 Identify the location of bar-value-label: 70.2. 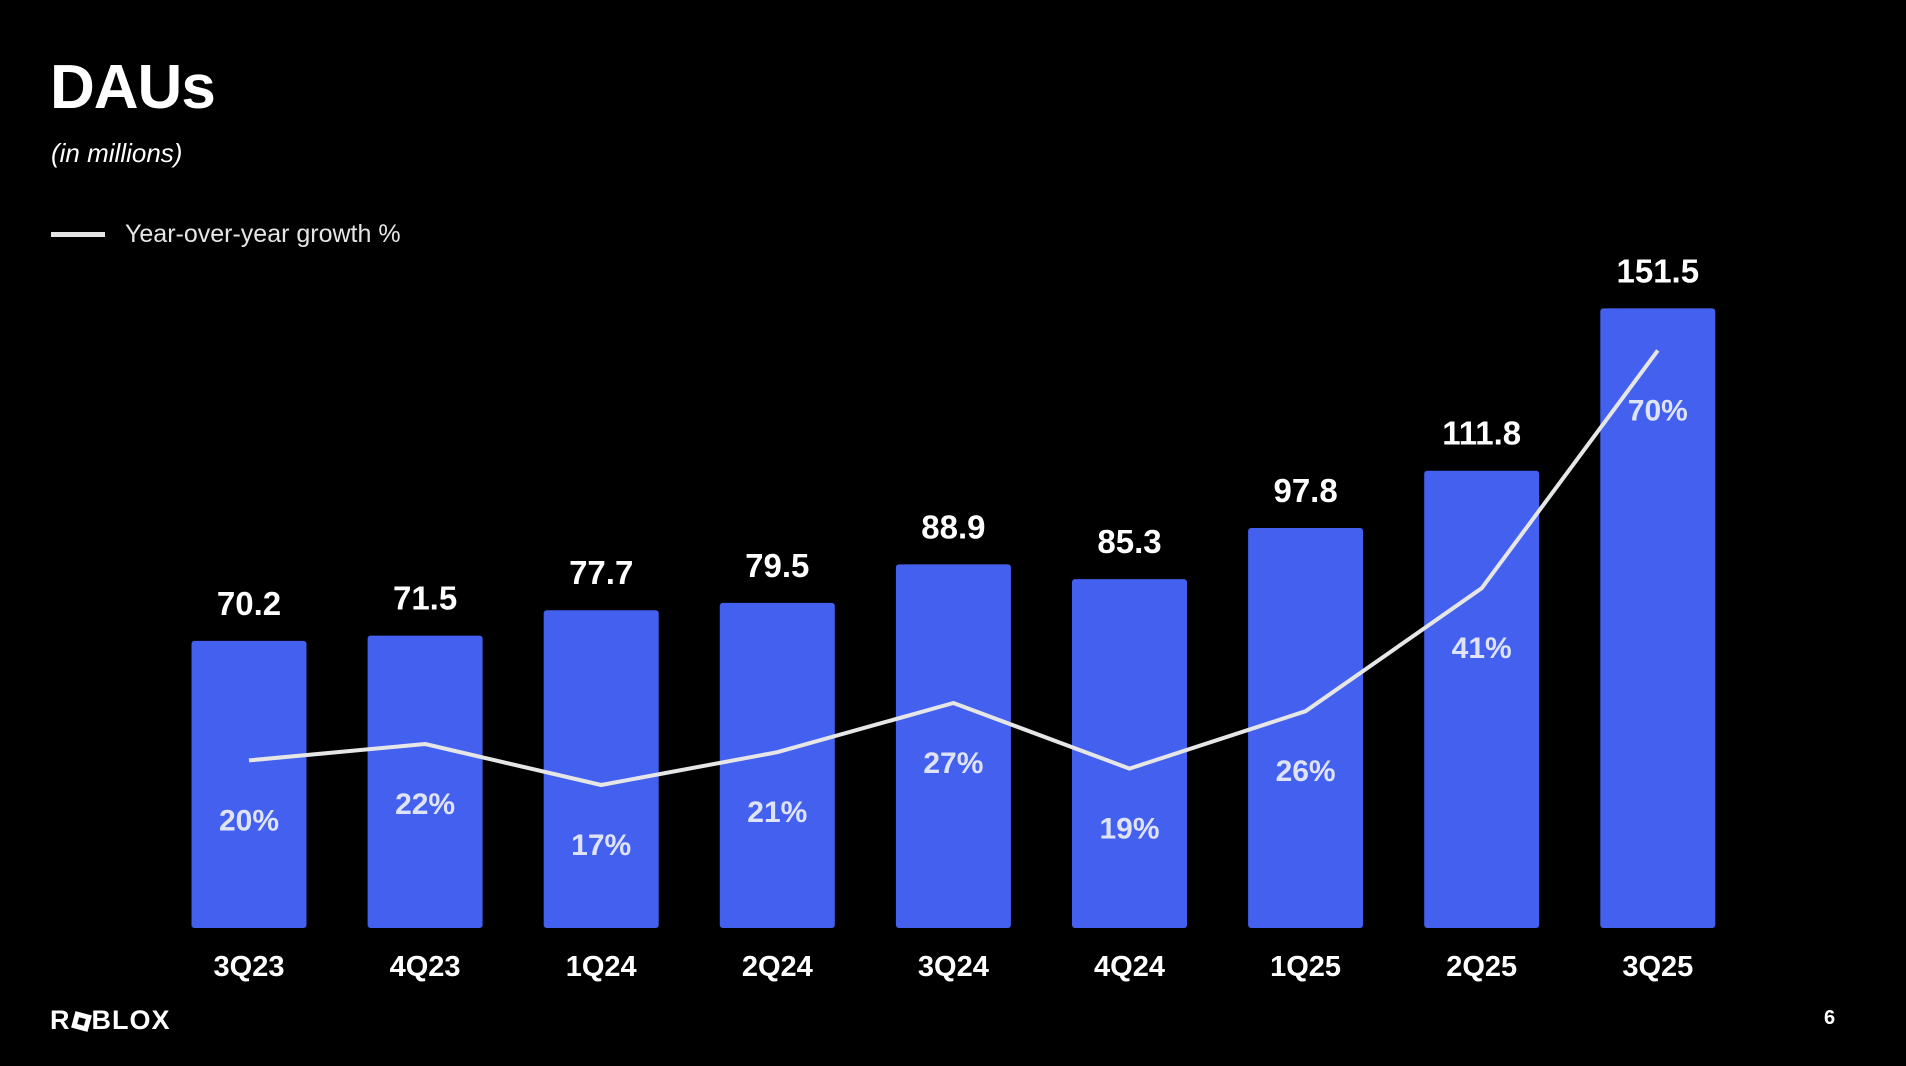
(249, 603).